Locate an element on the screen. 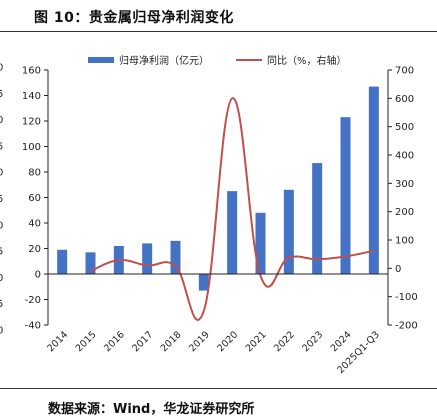 Image resolution: width=437 pixels, height=417 pixels. x-tick-label: 2019 is located at coordinates (199, 341).